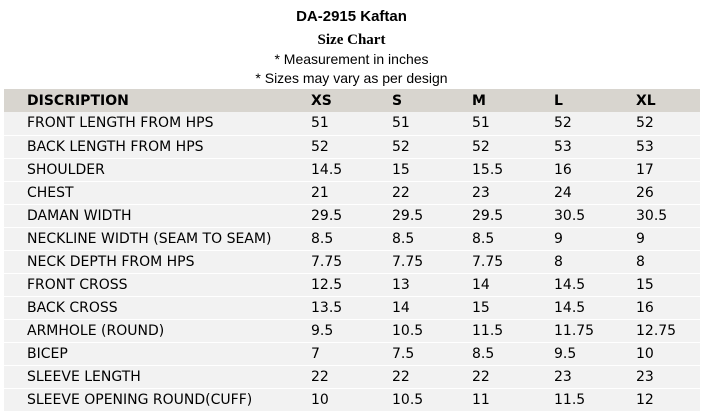  What do you see at coordinates (330, 100) in the screenshot?
I see `column-header-xs: XS` at bounding box center [330, 100].